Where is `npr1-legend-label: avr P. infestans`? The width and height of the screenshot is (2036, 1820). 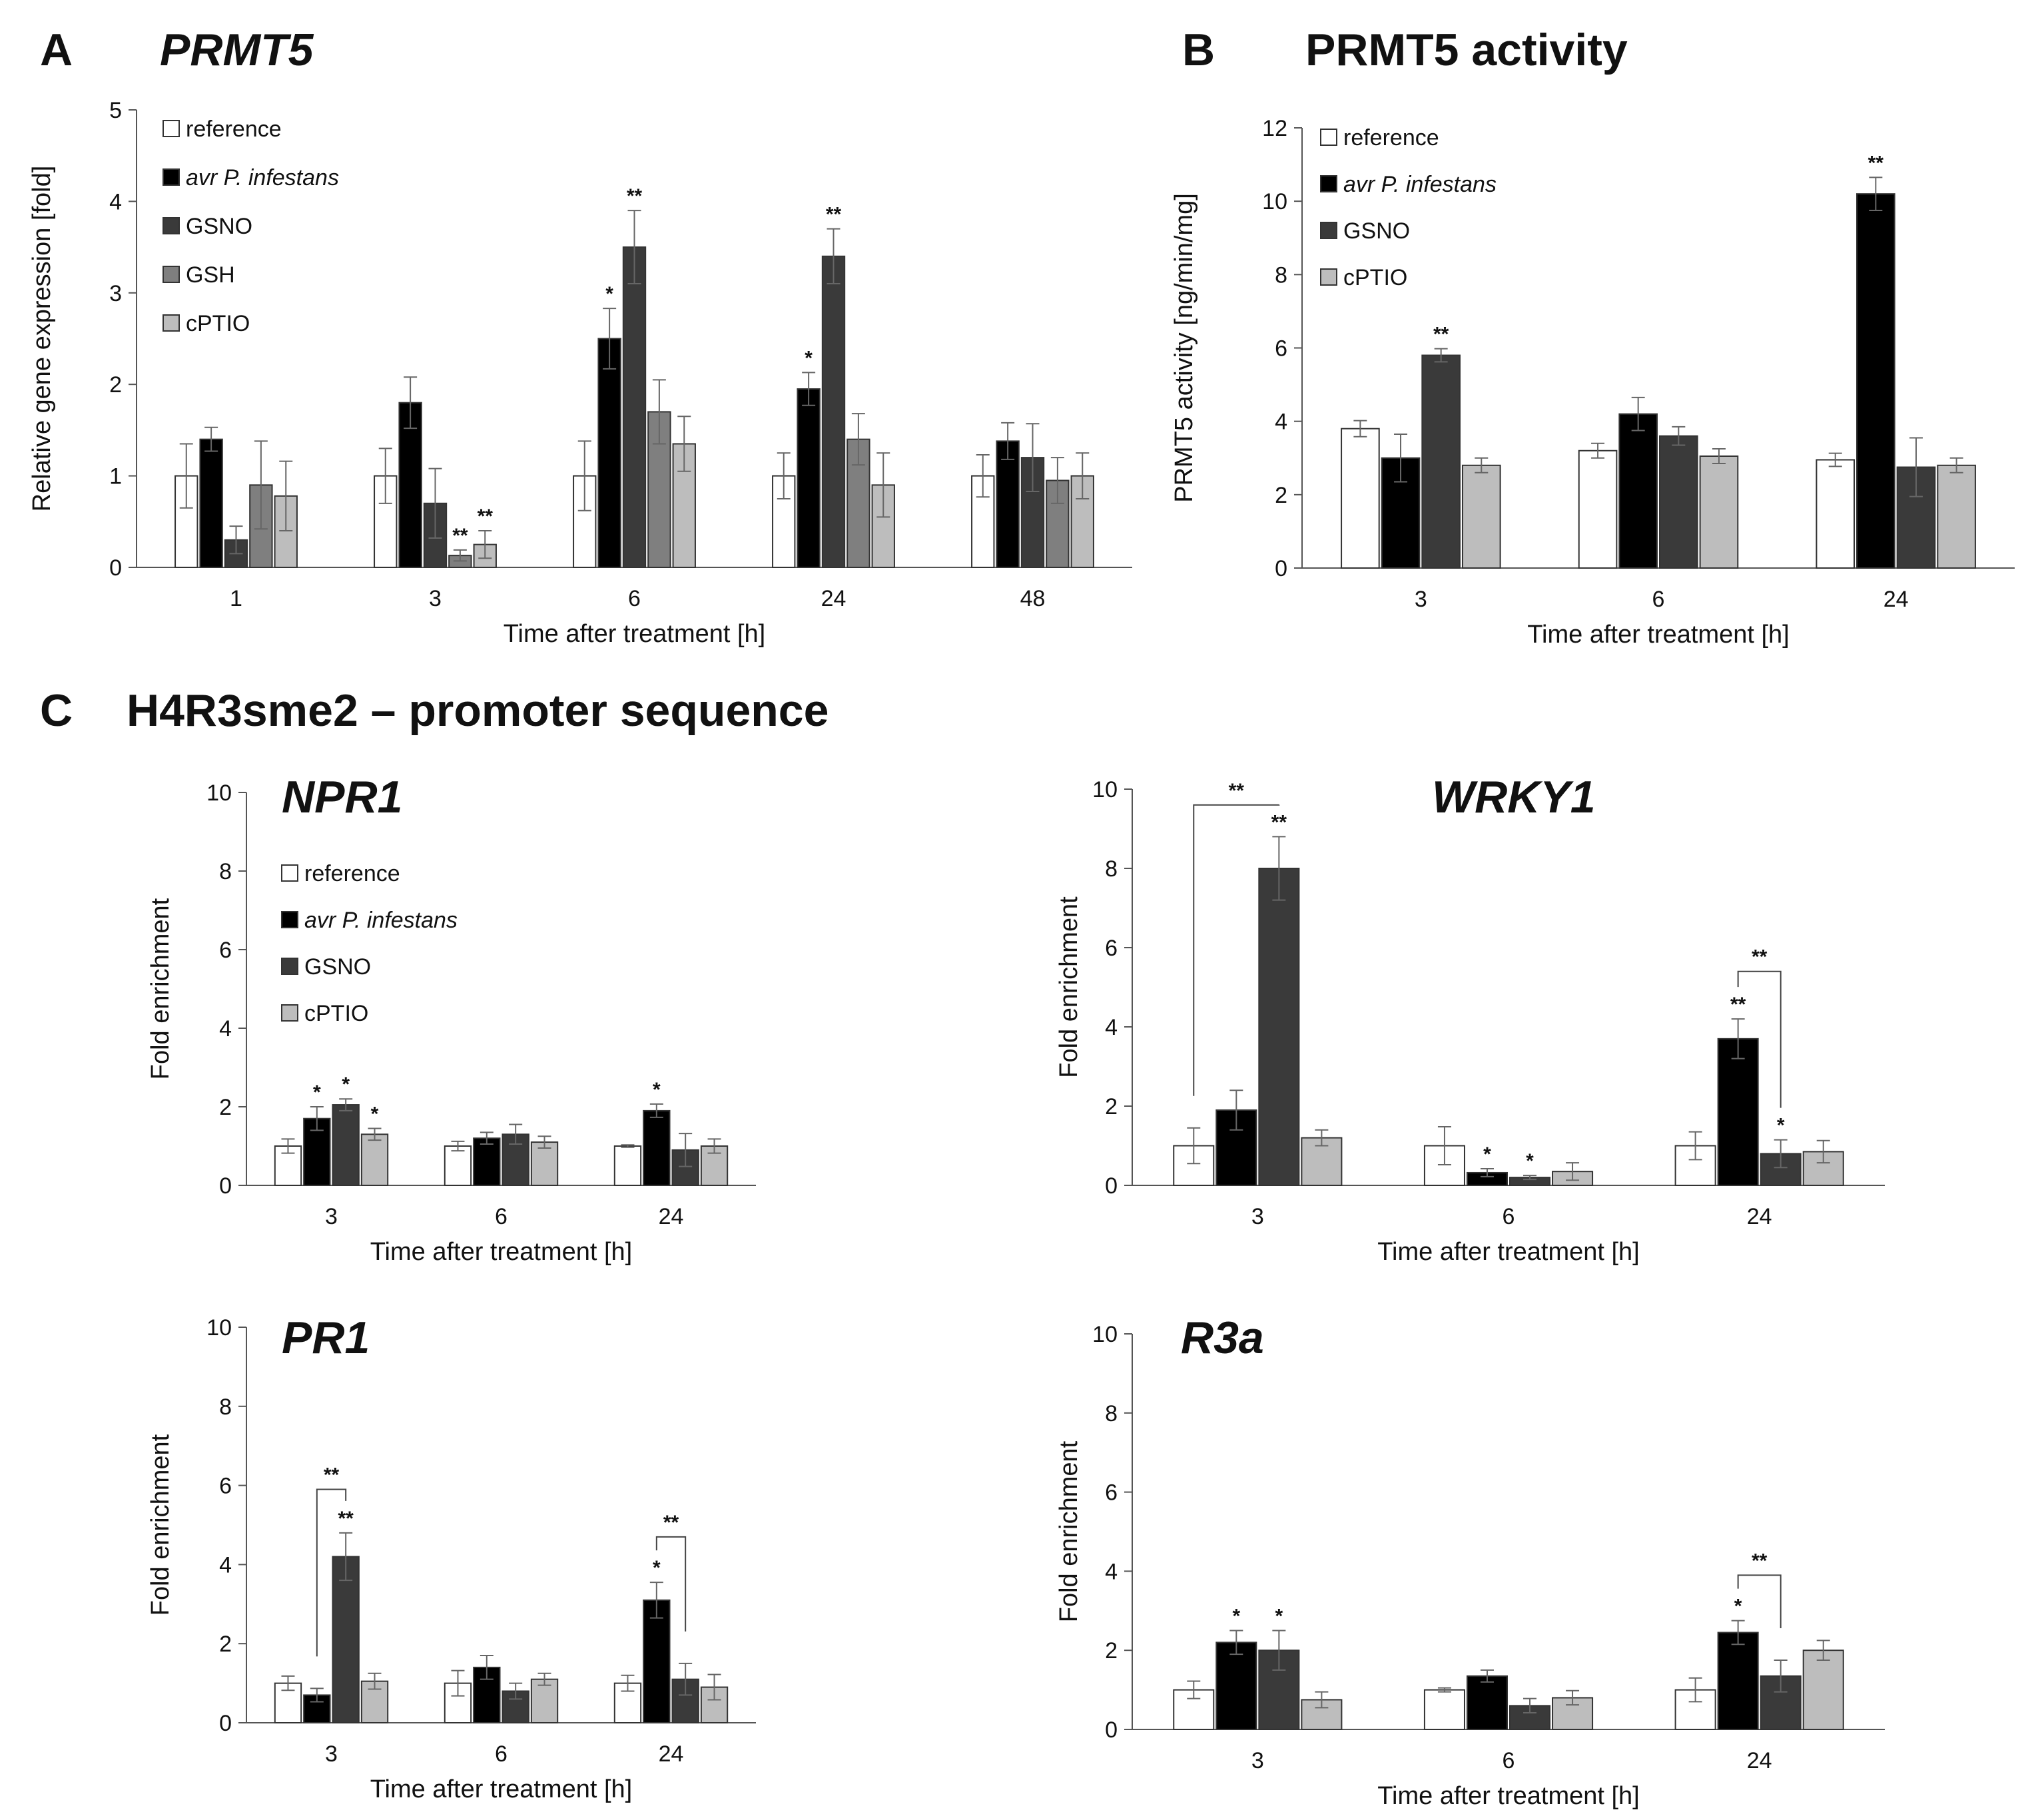 npr1-legend-label: avr P. infestans is located at coordinates (381, 920).